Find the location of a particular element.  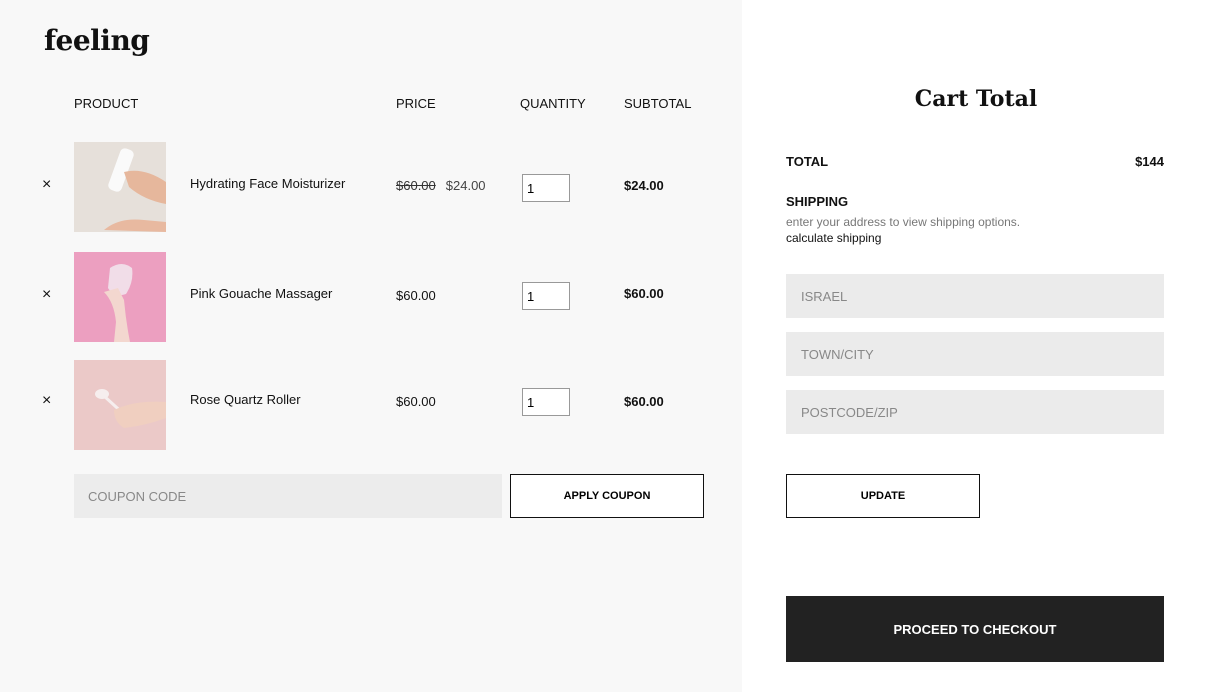

product-name: Hydrating Face Moisturizer is located at coordinates (268, 183).